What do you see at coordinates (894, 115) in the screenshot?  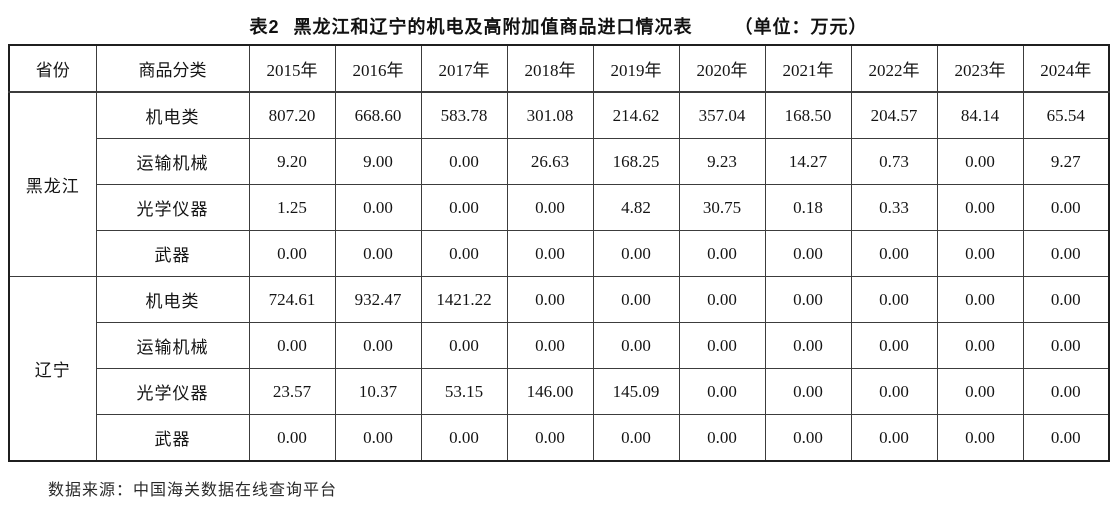 I see `value-cell: 204.57` at bounding box center [894, 115].